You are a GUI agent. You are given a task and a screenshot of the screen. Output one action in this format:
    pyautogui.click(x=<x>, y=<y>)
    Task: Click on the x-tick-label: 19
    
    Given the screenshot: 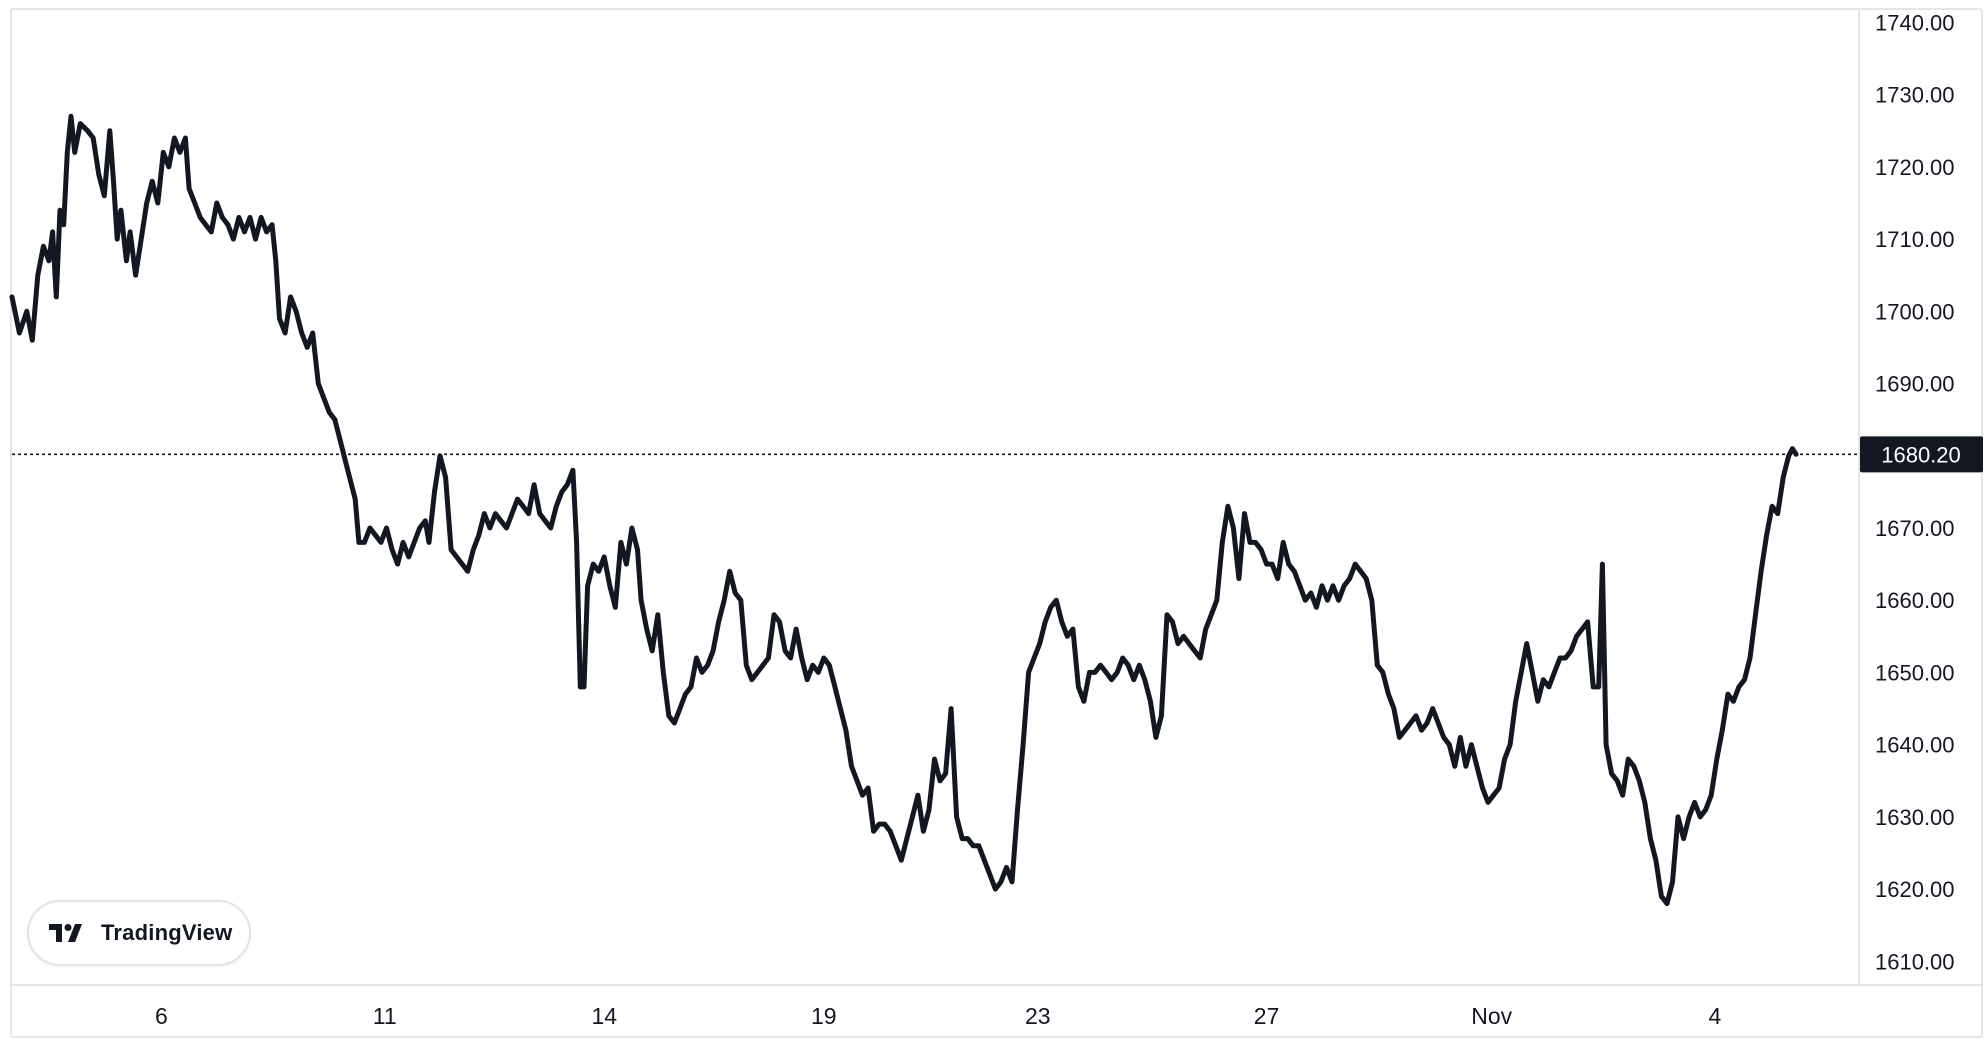 What is the action you would take?
    pyautogui.click(x=824, y=1016)
    